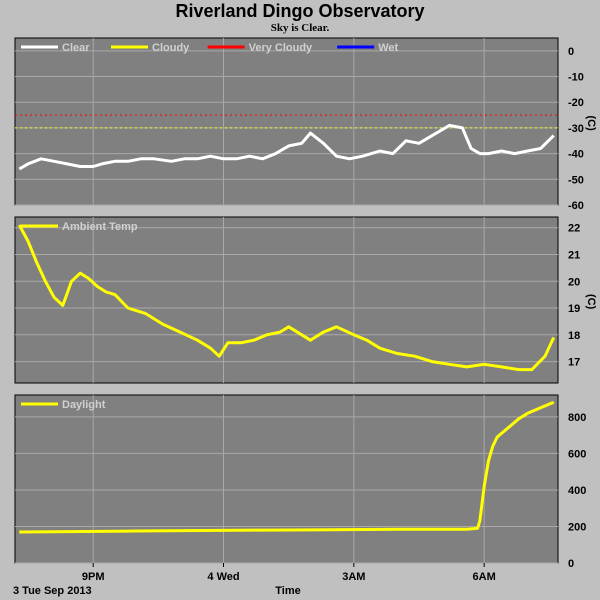  Describe the element at coordinates (93, 577) in the screenshot. I see `x-tick-label: 9PM` at that location.